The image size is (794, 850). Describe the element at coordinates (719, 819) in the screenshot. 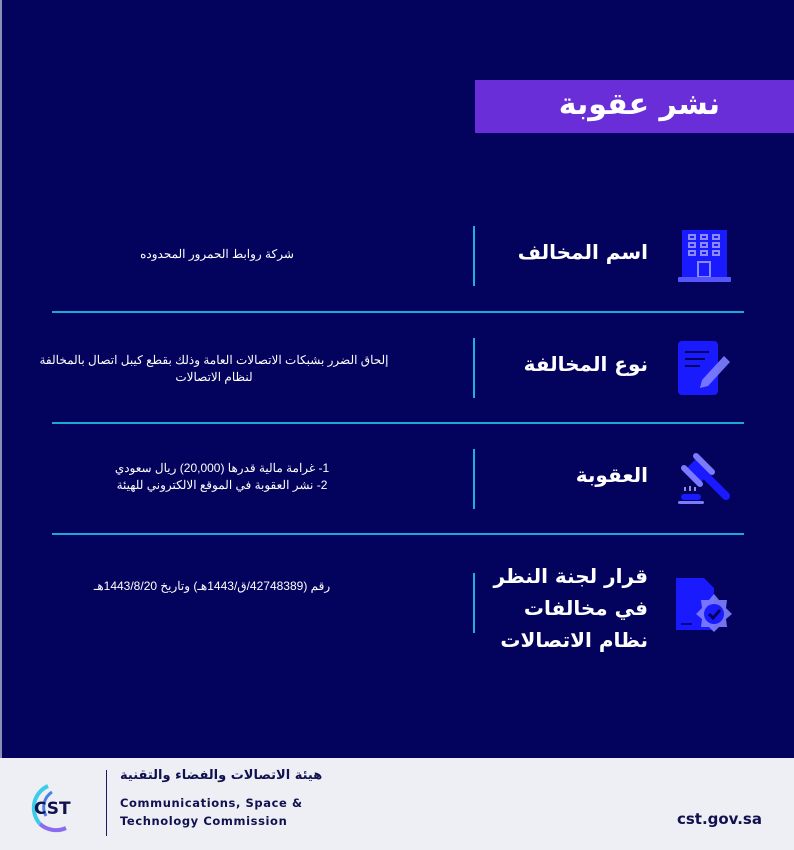

I see `website-link: cst.gov.sa` at that location.